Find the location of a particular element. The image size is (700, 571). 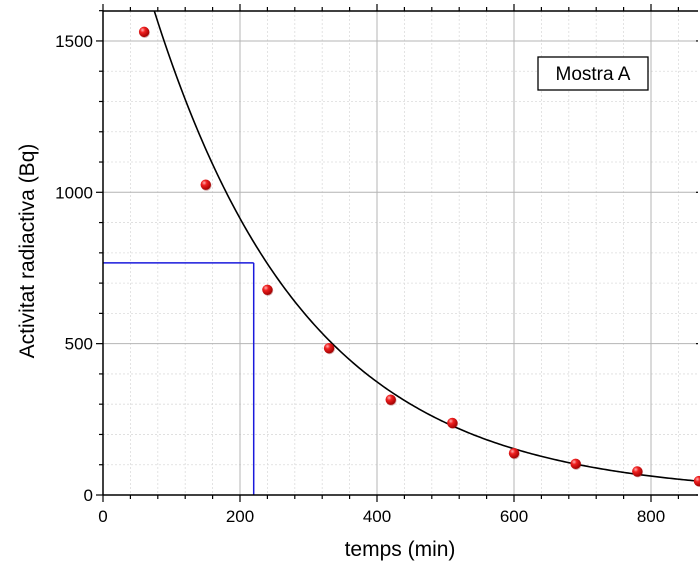

y-tick-label: 1000 is located at coordinates (74, 192).